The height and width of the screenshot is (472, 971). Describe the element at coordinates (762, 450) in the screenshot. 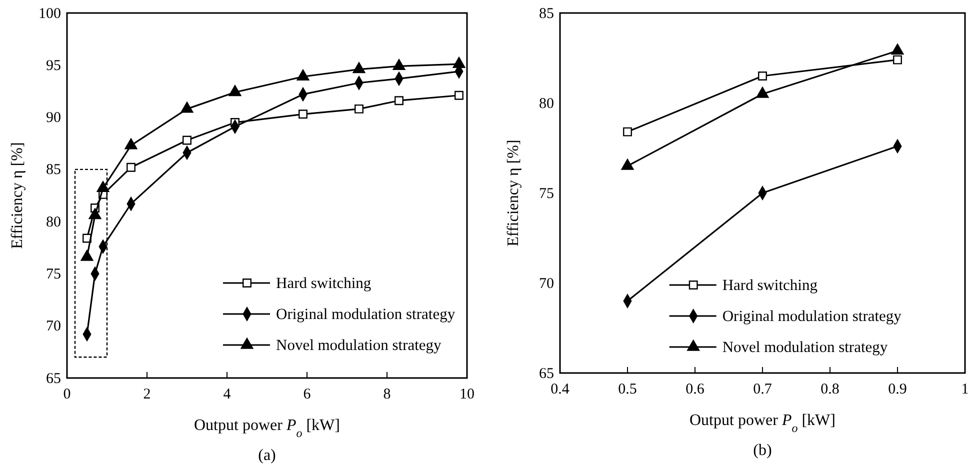

I see `text: (b)` at that location.